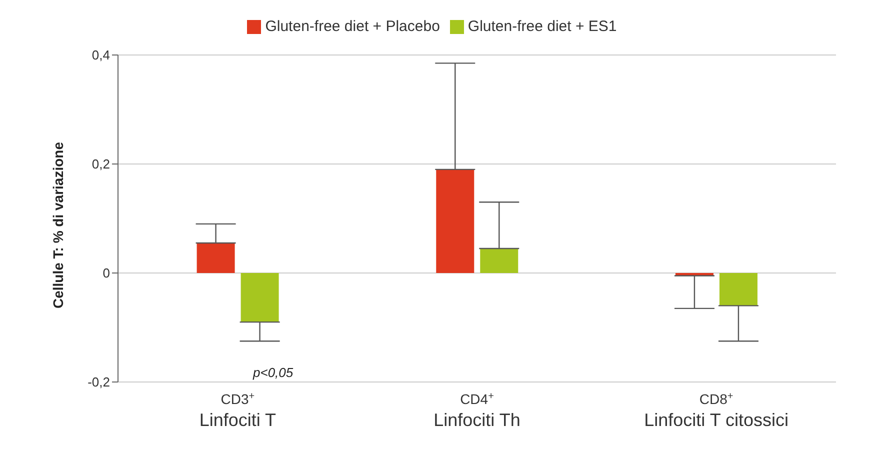 This screenshot has height=460, width=884. Describe the element at coordinates (542, 26) in the screenshot. I see `legend-label: Gluten-free diet + ES1` at that location.